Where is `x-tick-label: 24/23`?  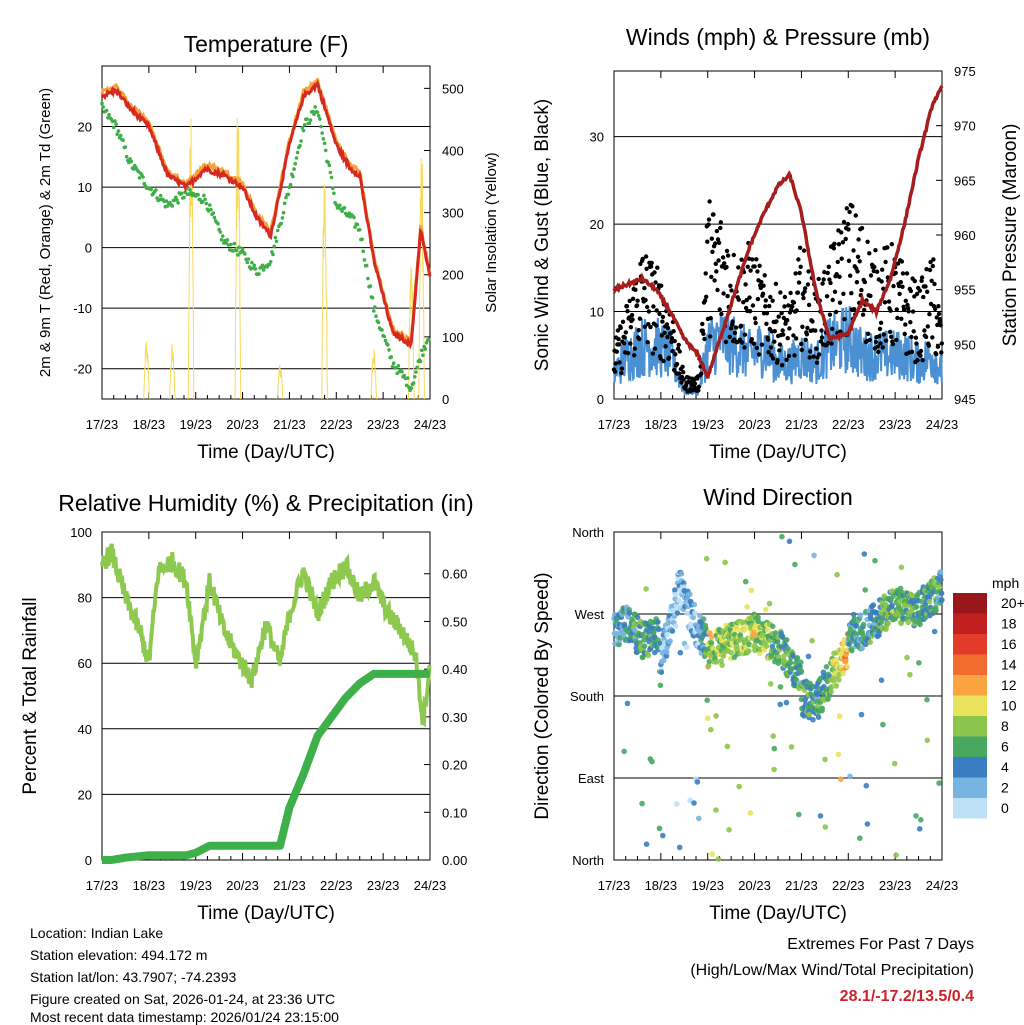
x-tick-label: 24/23 is located at coordinates (430, 424).